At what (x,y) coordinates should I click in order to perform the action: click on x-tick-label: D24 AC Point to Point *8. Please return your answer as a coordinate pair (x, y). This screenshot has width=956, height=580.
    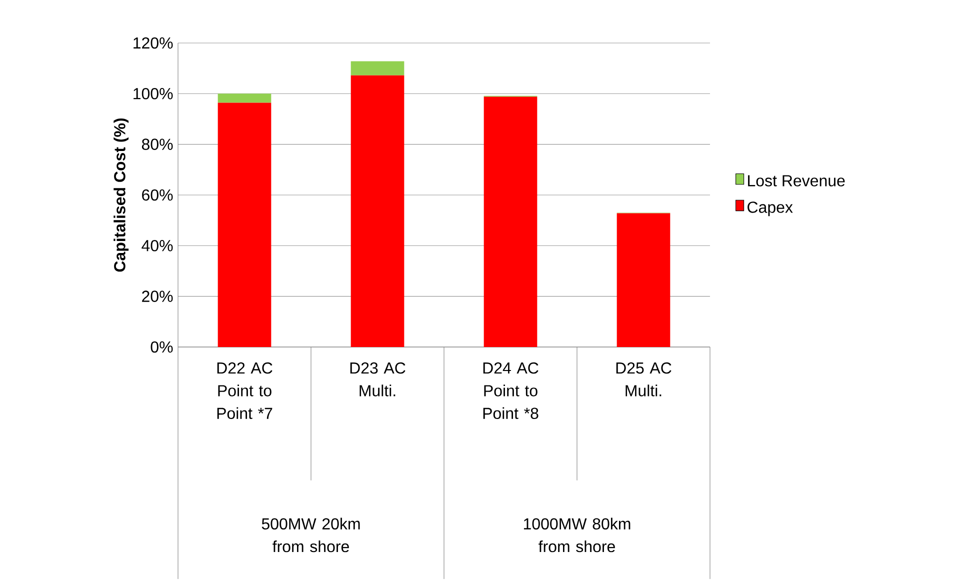
    Looking at the image, I should click on (510, 391).